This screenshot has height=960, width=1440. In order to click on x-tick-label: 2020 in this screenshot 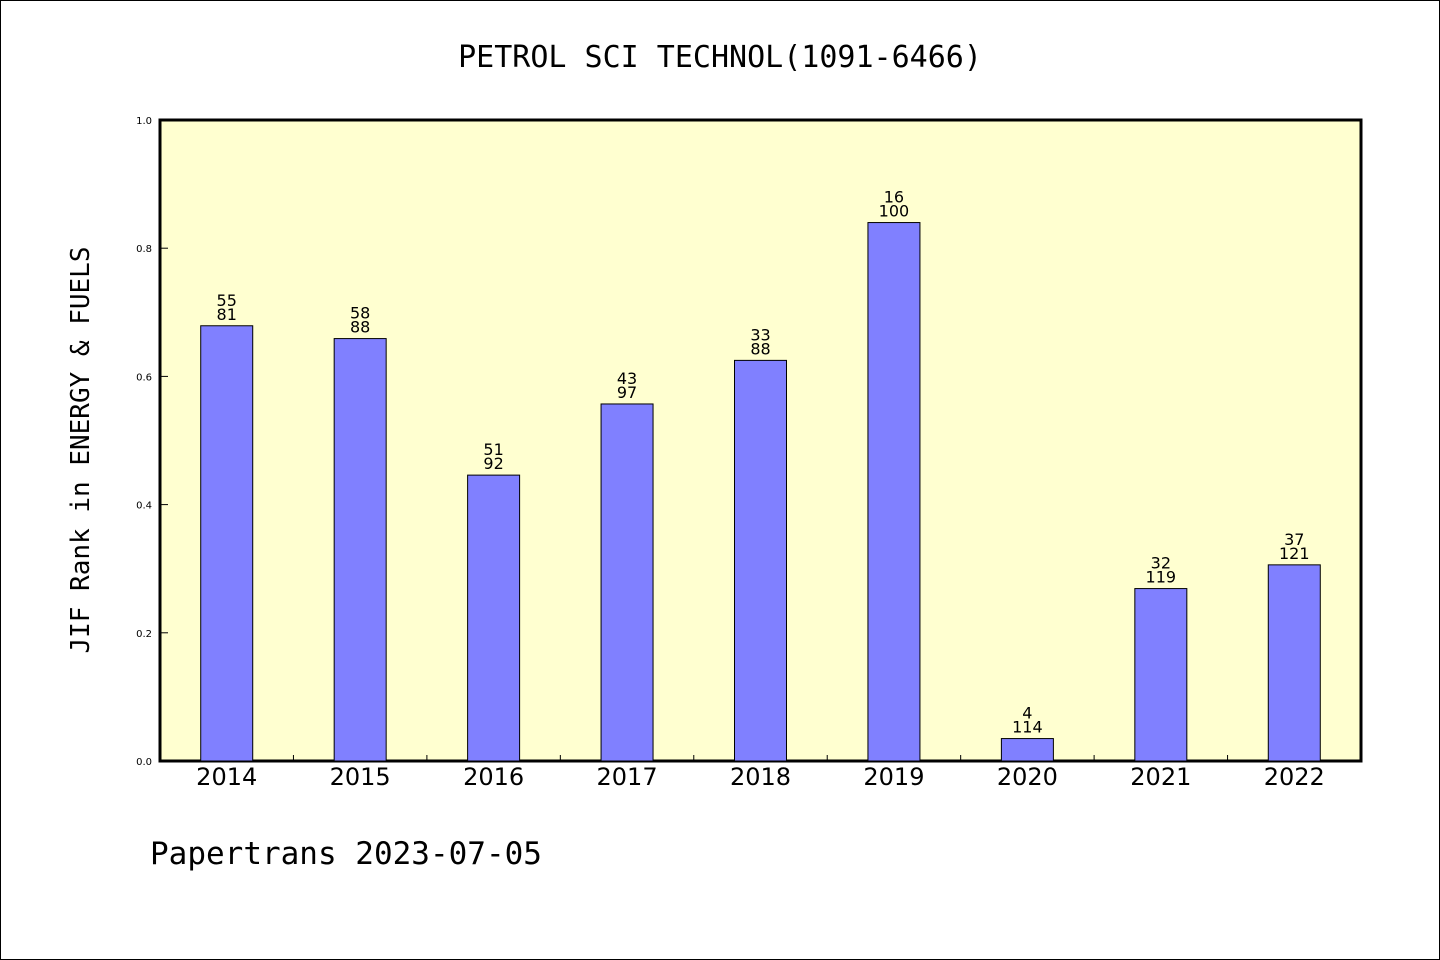, I will do `click(1027, 777)`.